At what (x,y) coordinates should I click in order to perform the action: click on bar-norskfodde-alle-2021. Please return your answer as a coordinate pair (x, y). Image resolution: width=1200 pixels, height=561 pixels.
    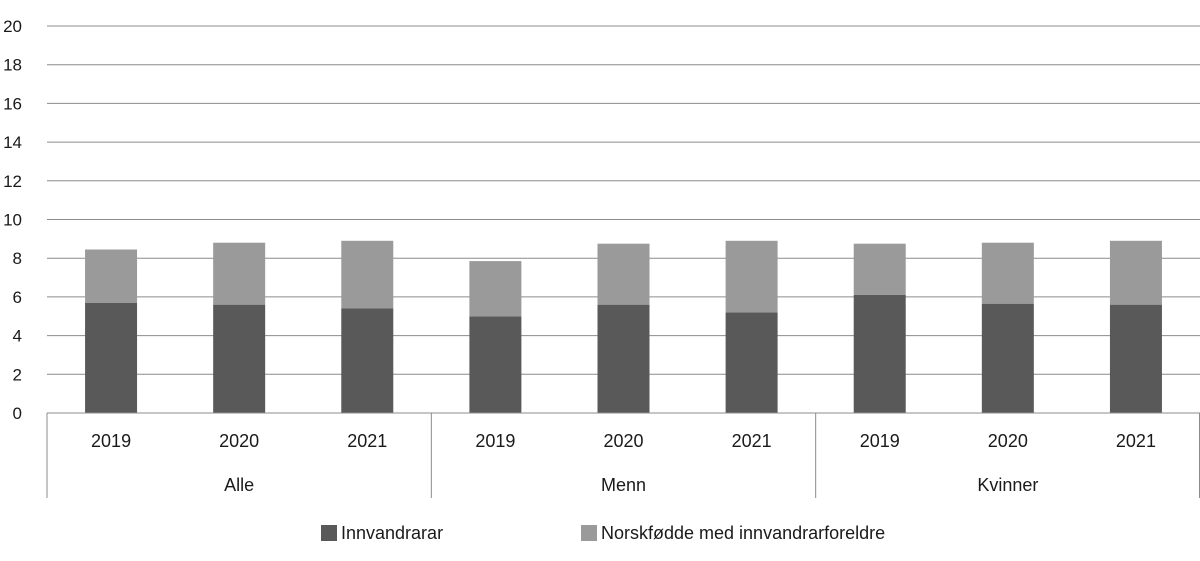
    Looking at the image, I should click on (367, 274).